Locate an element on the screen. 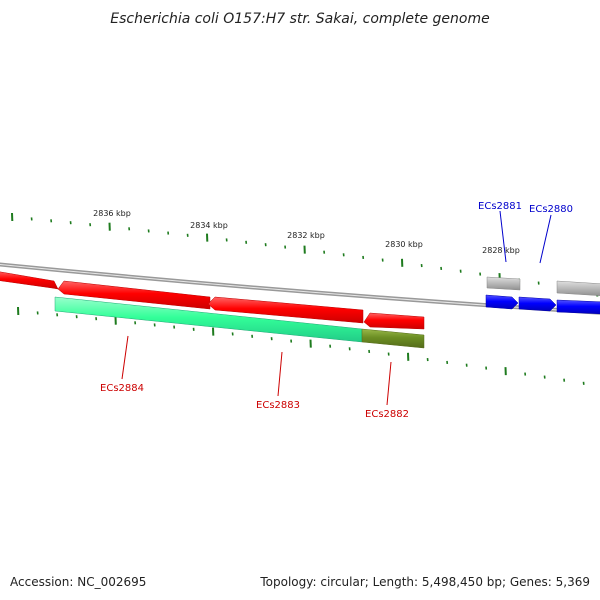 This screenshot has height=600, width=600. cds-ecs2882 is located at coordinates (394, 321).